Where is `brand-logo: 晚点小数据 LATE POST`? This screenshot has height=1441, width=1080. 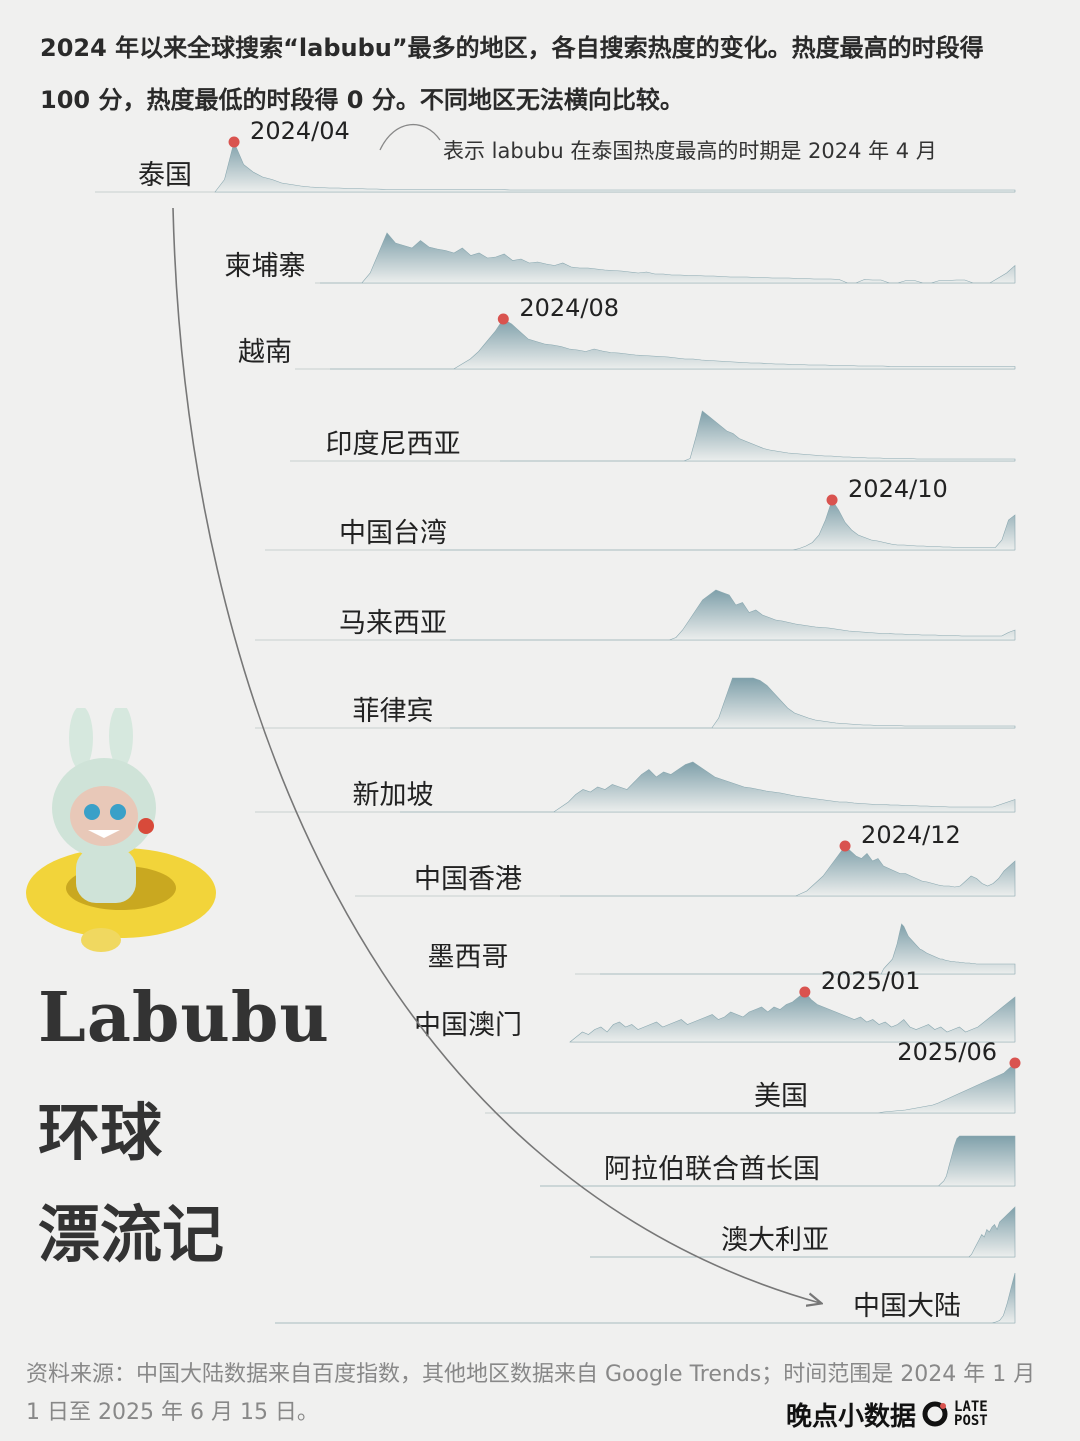
brand-logo: 晚点小数据 LATE POST is located at coordinates (887, 1414).